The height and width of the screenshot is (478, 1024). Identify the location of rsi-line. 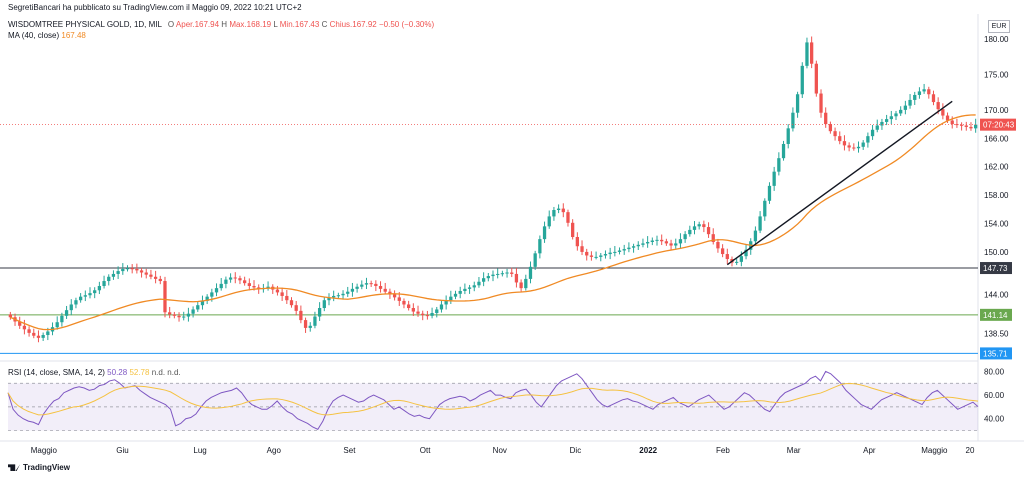
(493, 400).